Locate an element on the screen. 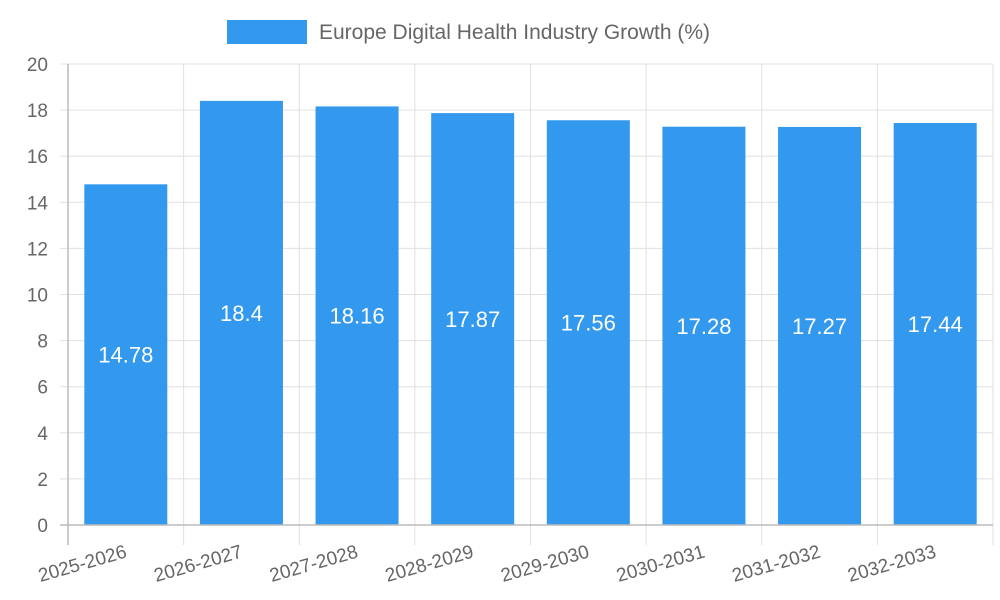  y-tick-label: 14 is located at coordinates (38, 203).